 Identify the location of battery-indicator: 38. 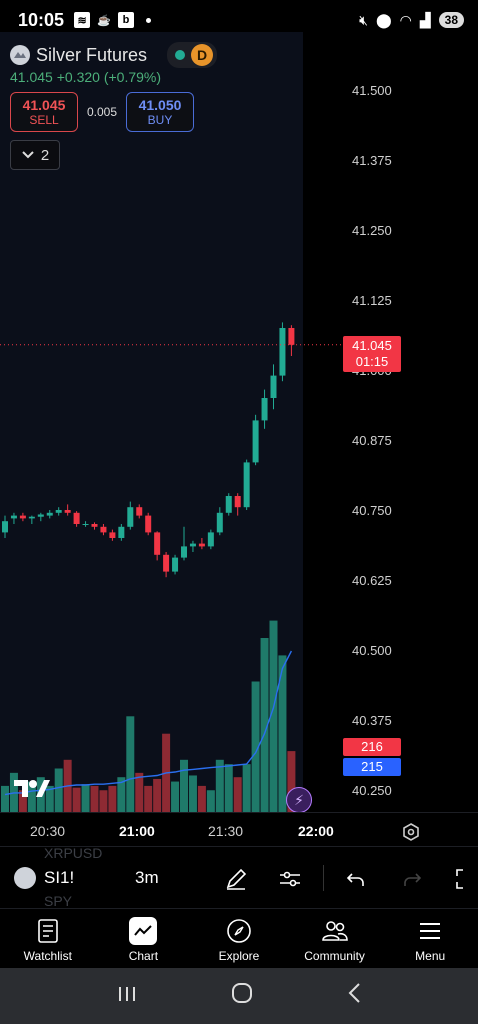
(451, 20).